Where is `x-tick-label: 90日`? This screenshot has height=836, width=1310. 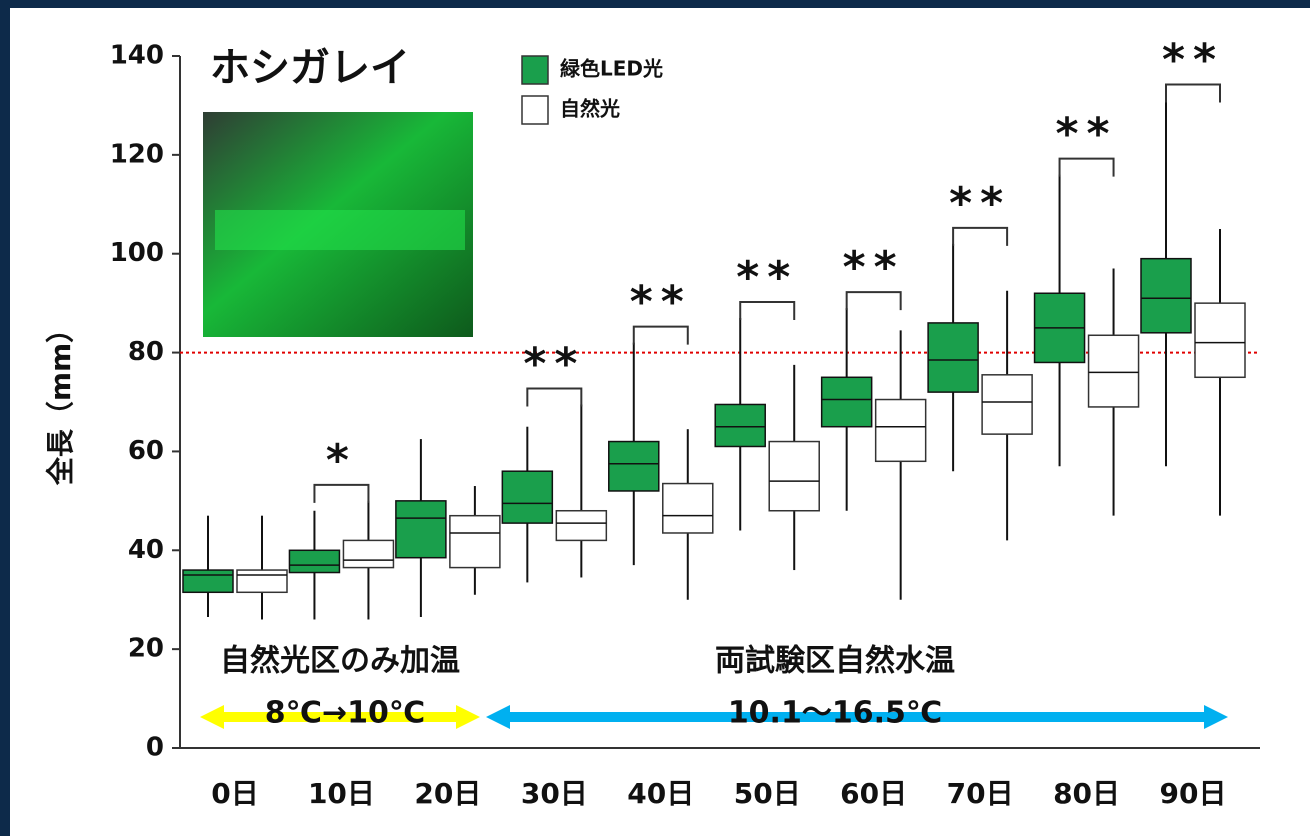
x-tick-label: 90日 is located at coordinates (1193, 793).